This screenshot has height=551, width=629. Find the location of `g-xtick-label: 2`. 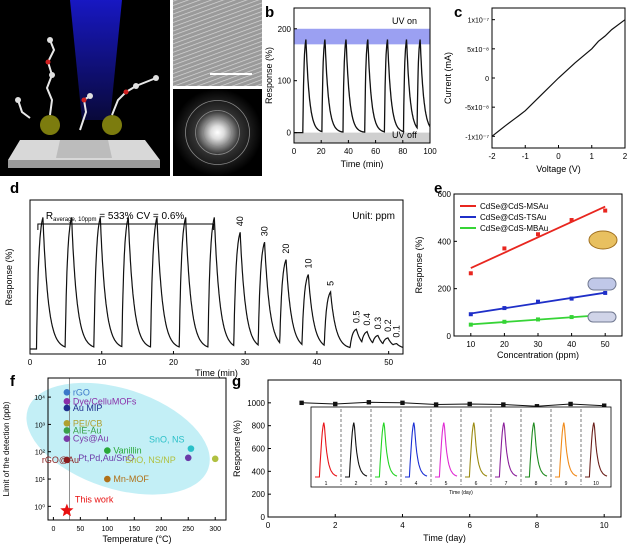

g-xtick-label: 2 is located at coordinates (335, 525).